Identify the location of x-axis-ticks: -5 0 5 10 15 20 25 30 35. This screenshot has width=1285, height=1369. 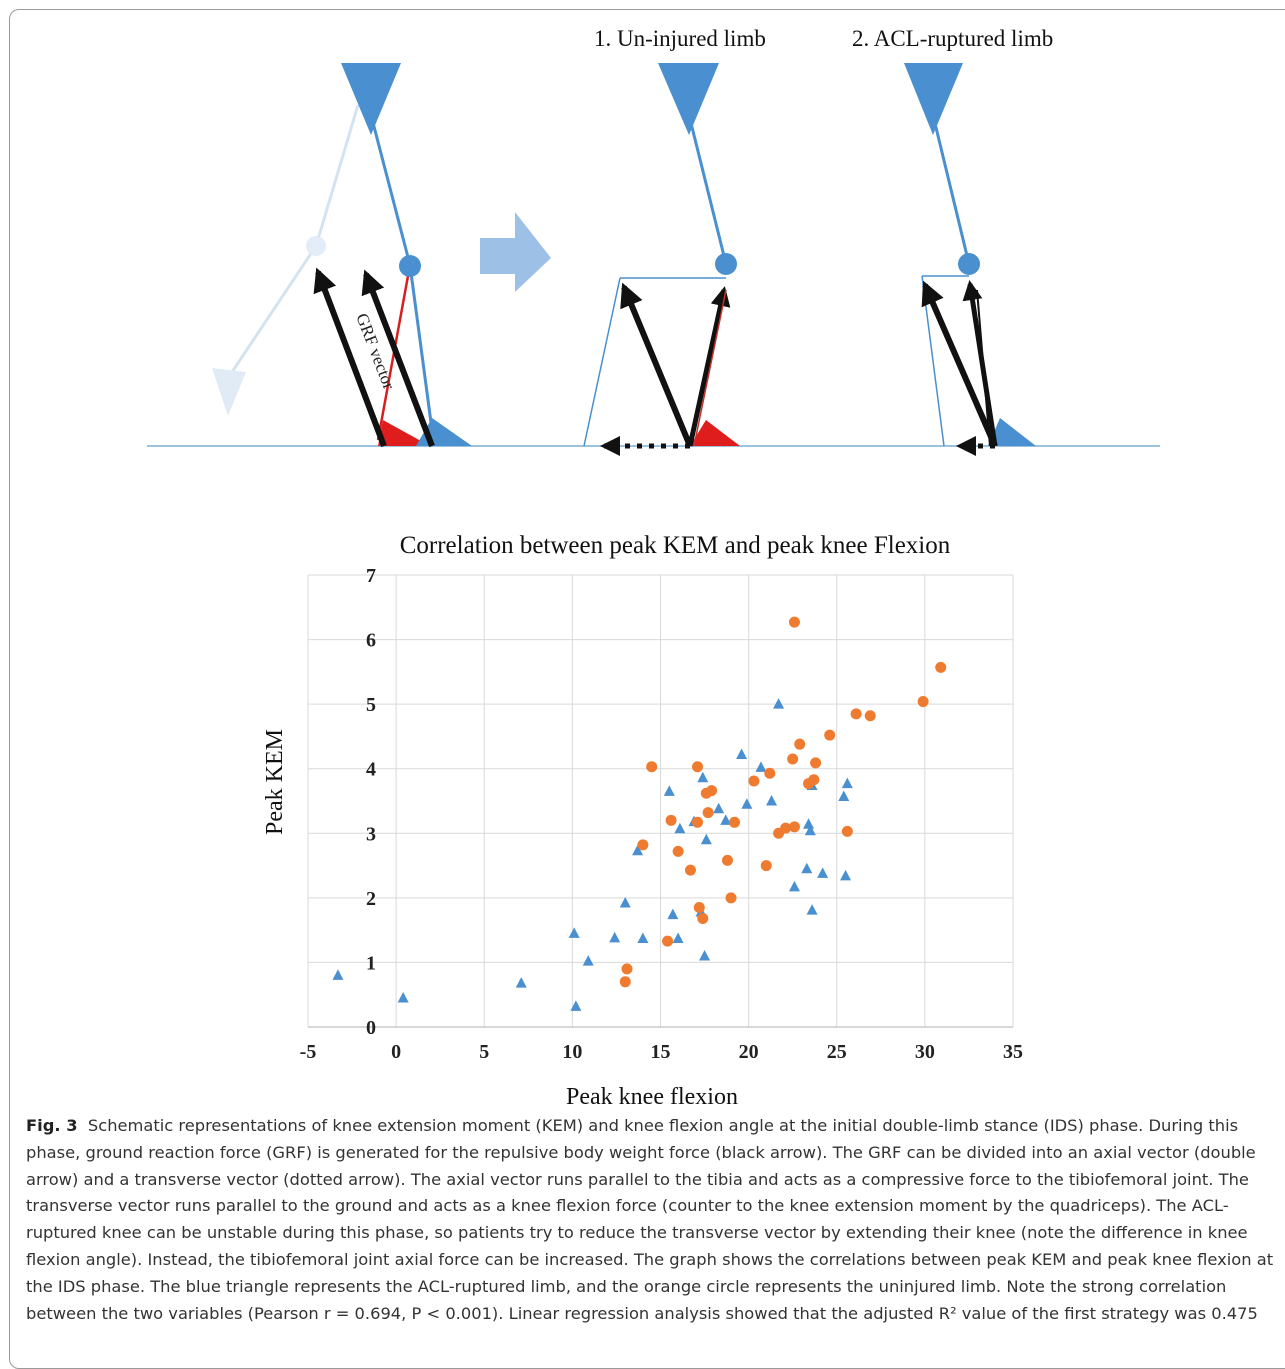
(661, 1052).